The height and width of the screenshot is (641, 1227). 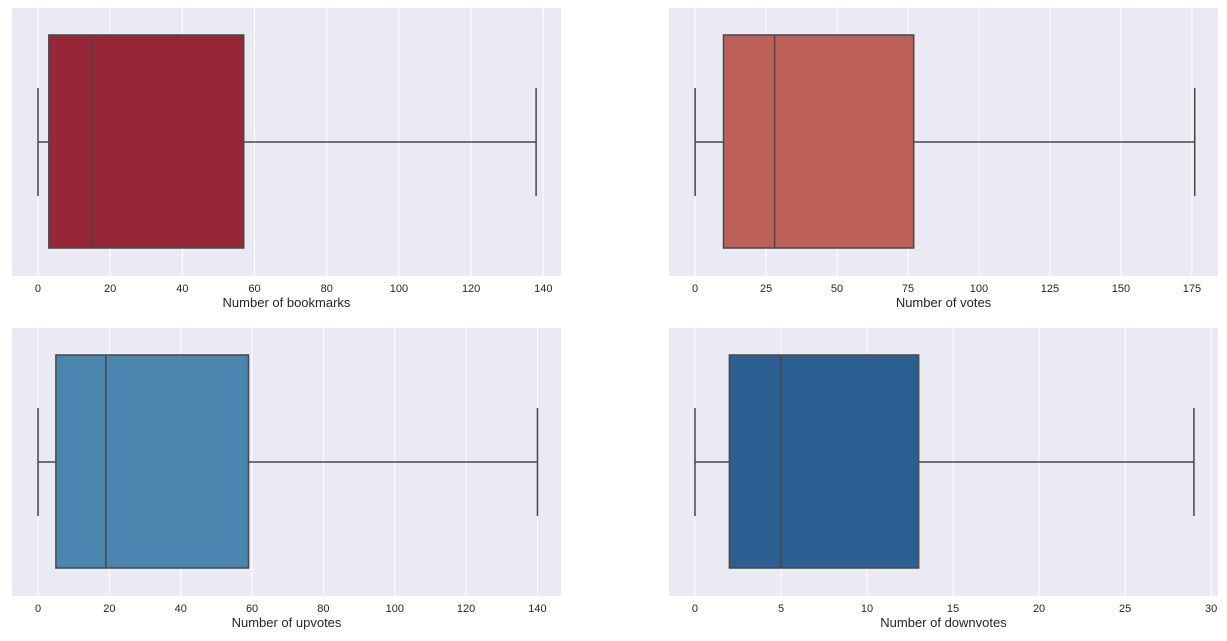 What do you see at coordinates (1121, 289) in the screenshot?
I see `x-tick-label: 150` at bounding box center [1121, 289].